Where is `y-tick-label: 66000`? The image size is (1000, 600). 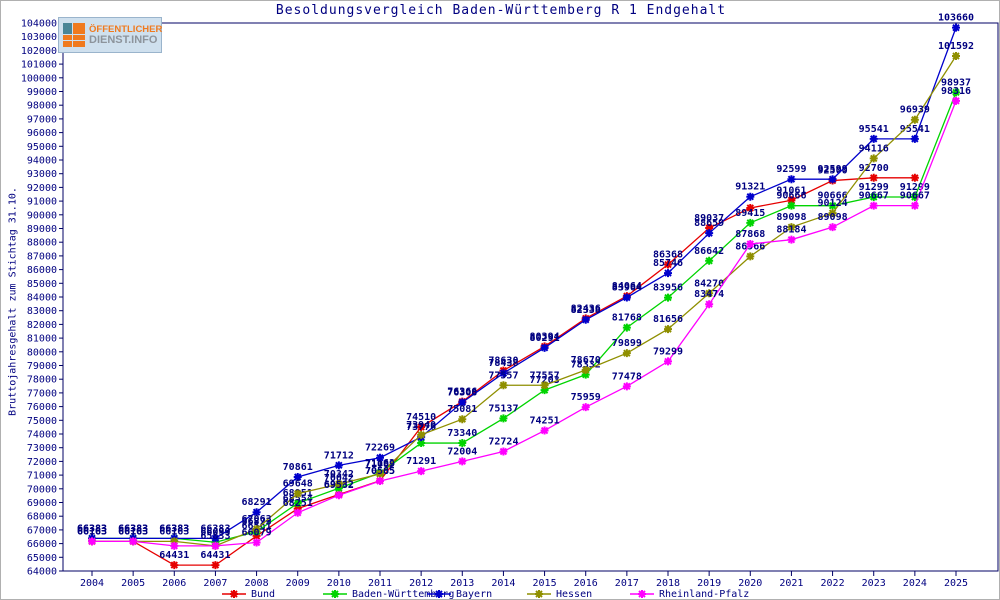
y-tick-label: 66000 is located at coordinates (42, 544).